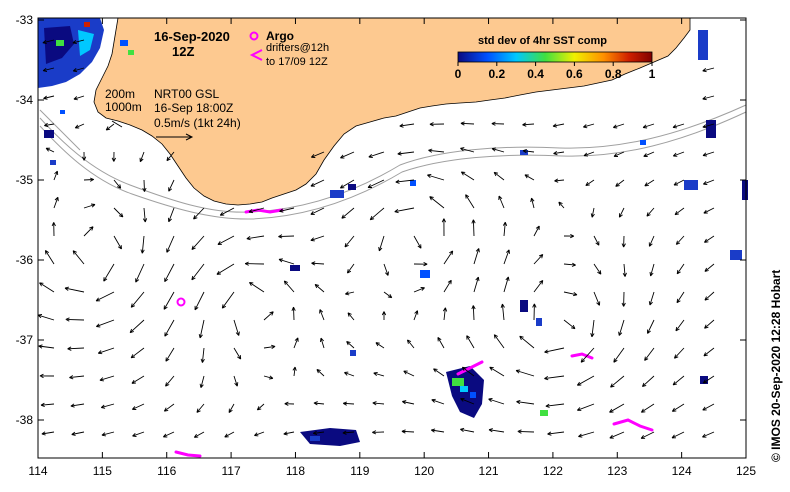  Describe the element at coordinates (613, 74) in the screenshot. I see `colorbar-tick-label: 0.8` at that location.